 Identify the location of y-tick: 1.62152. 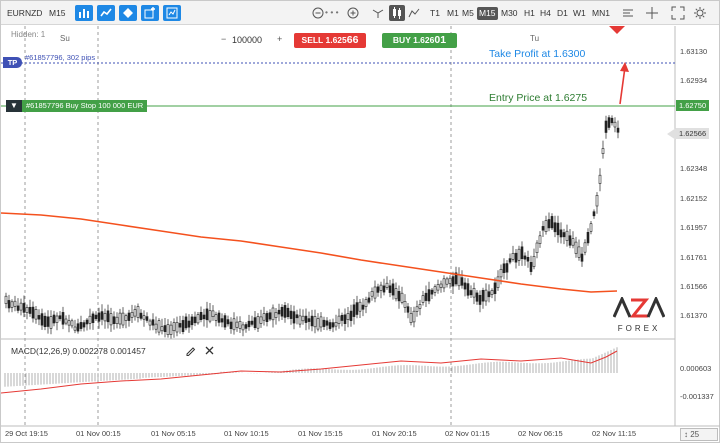
(694, 198).